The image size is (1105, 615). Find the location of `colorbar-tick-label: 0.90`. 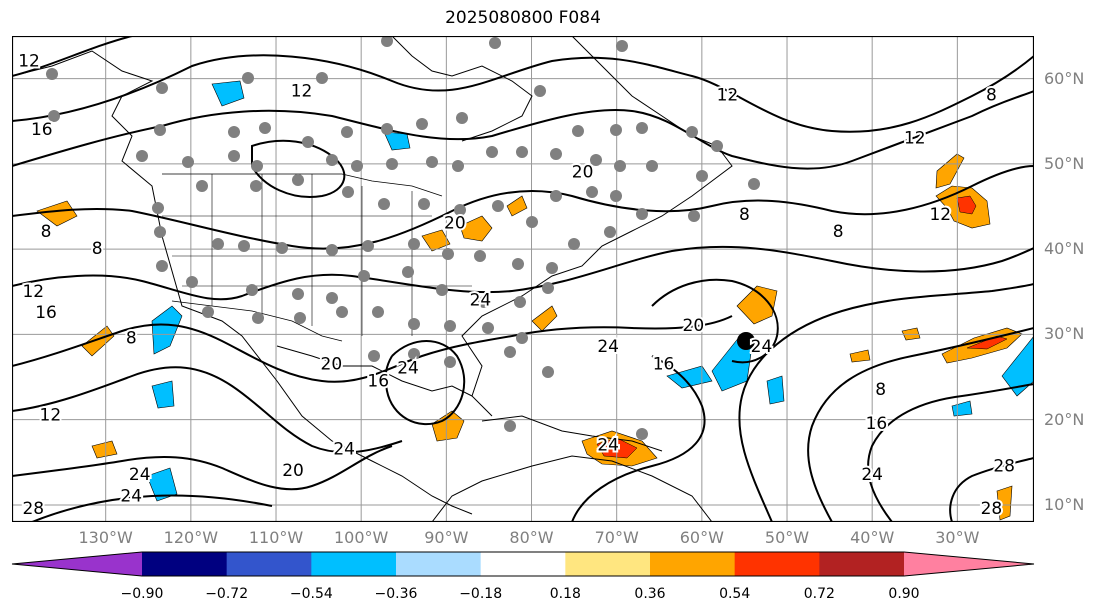

colorbar-tick-label: 0.90 is located at coordinates (904, 594).